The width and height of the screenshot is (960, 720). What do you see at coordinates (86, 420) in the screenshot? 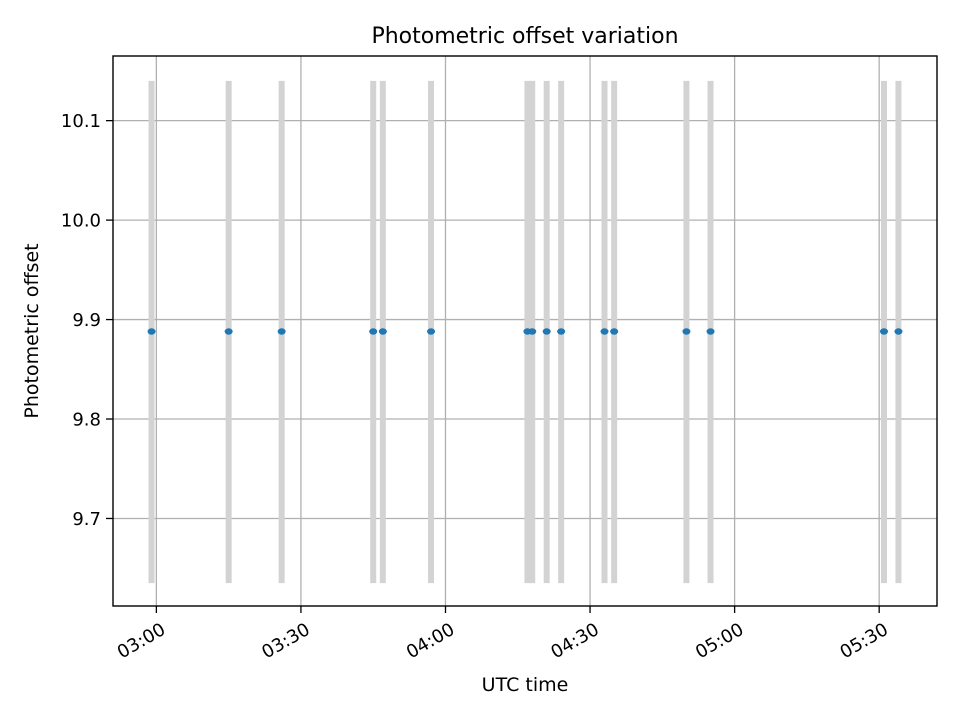
I see `y-tick-label: 9.8` at bounding box center [86, 420].